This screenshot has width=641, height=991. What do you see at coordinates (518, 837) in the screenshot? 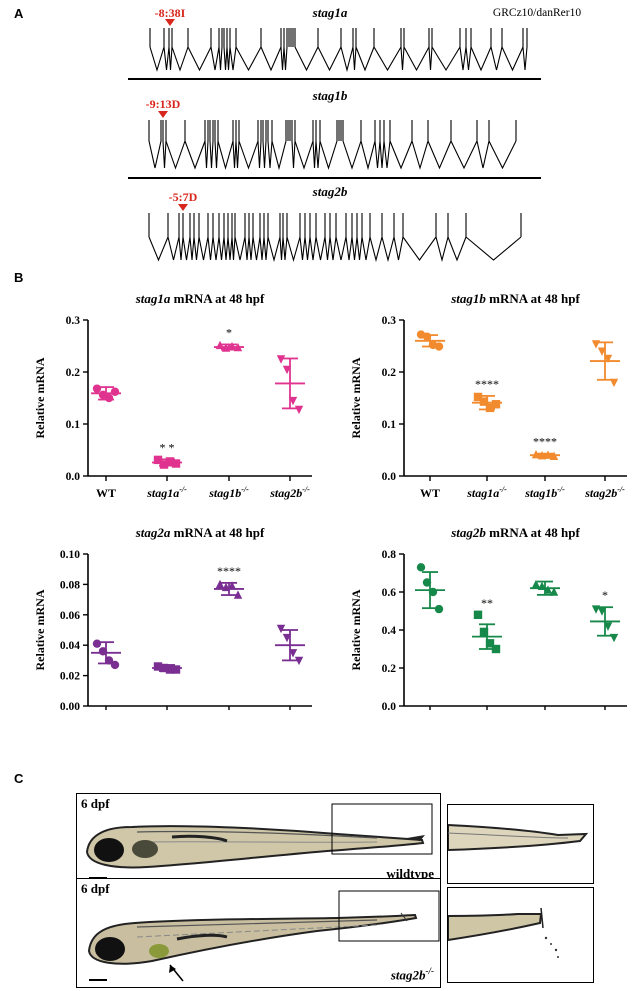
I see `wildtype-tail-drawing` at bounding box center [518, 837].